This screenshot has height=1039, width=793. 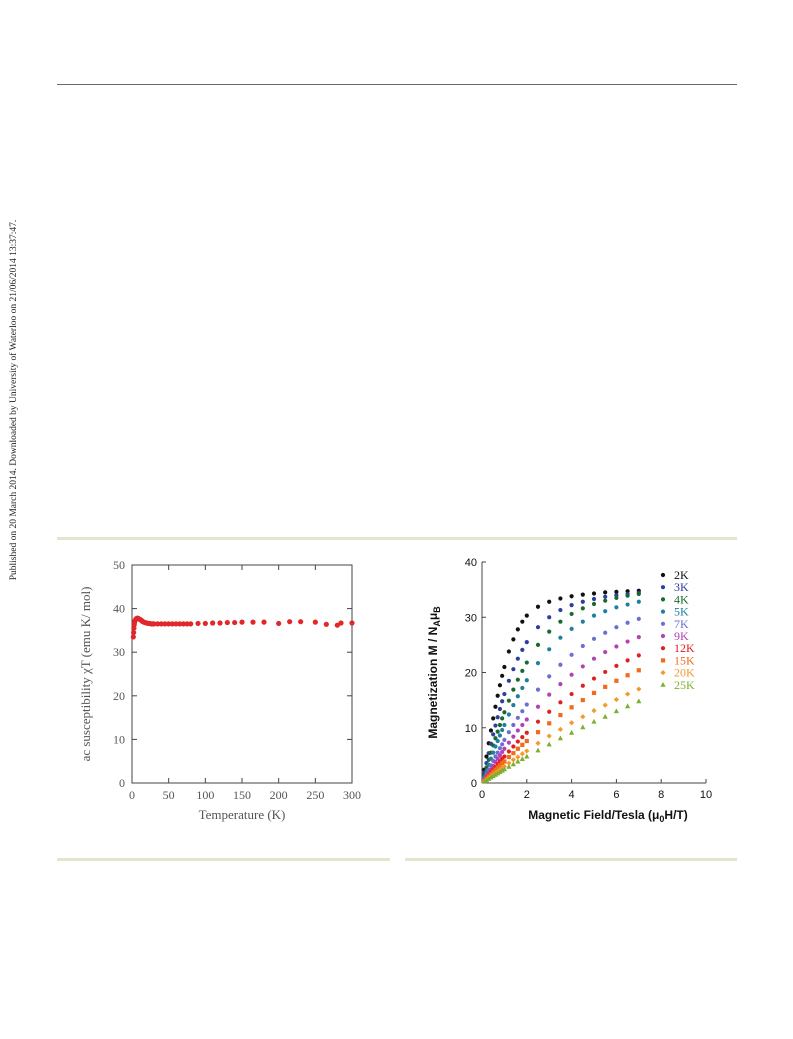 What do you see at coordinates (119, 609) in the screenshot?
I see `y-tick-label: 40` at bounding box center [119, 609].